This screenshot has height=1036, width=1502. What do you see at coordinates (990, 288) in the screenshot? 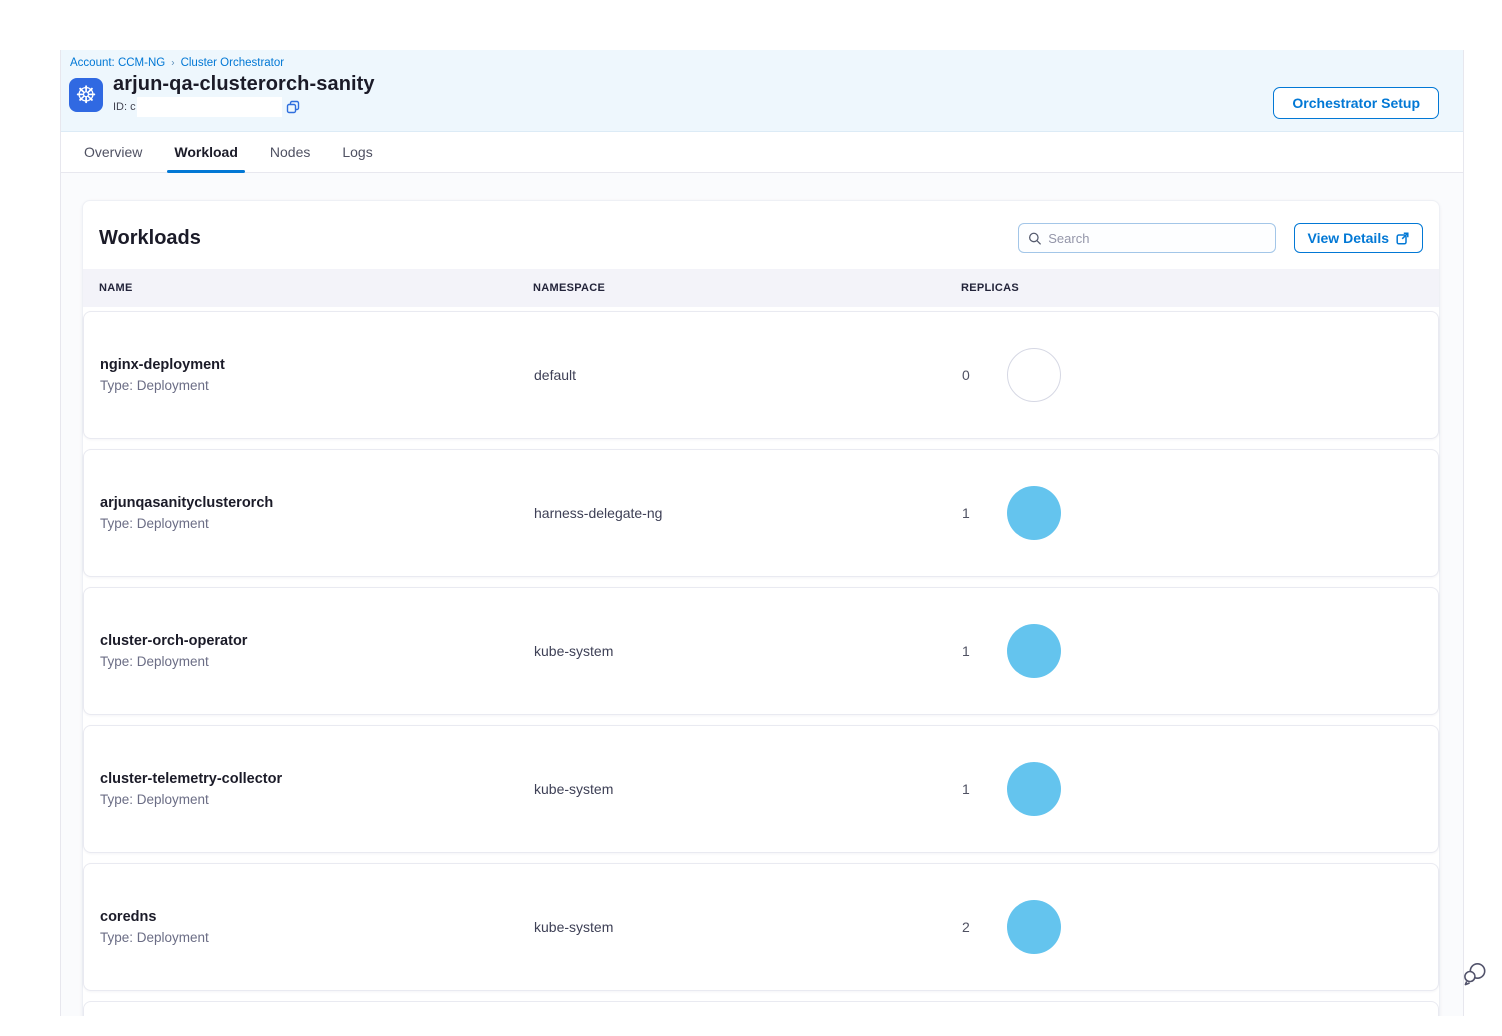
I see `column-header-replicas: REPLICAS` at bounding box center [990, 288].